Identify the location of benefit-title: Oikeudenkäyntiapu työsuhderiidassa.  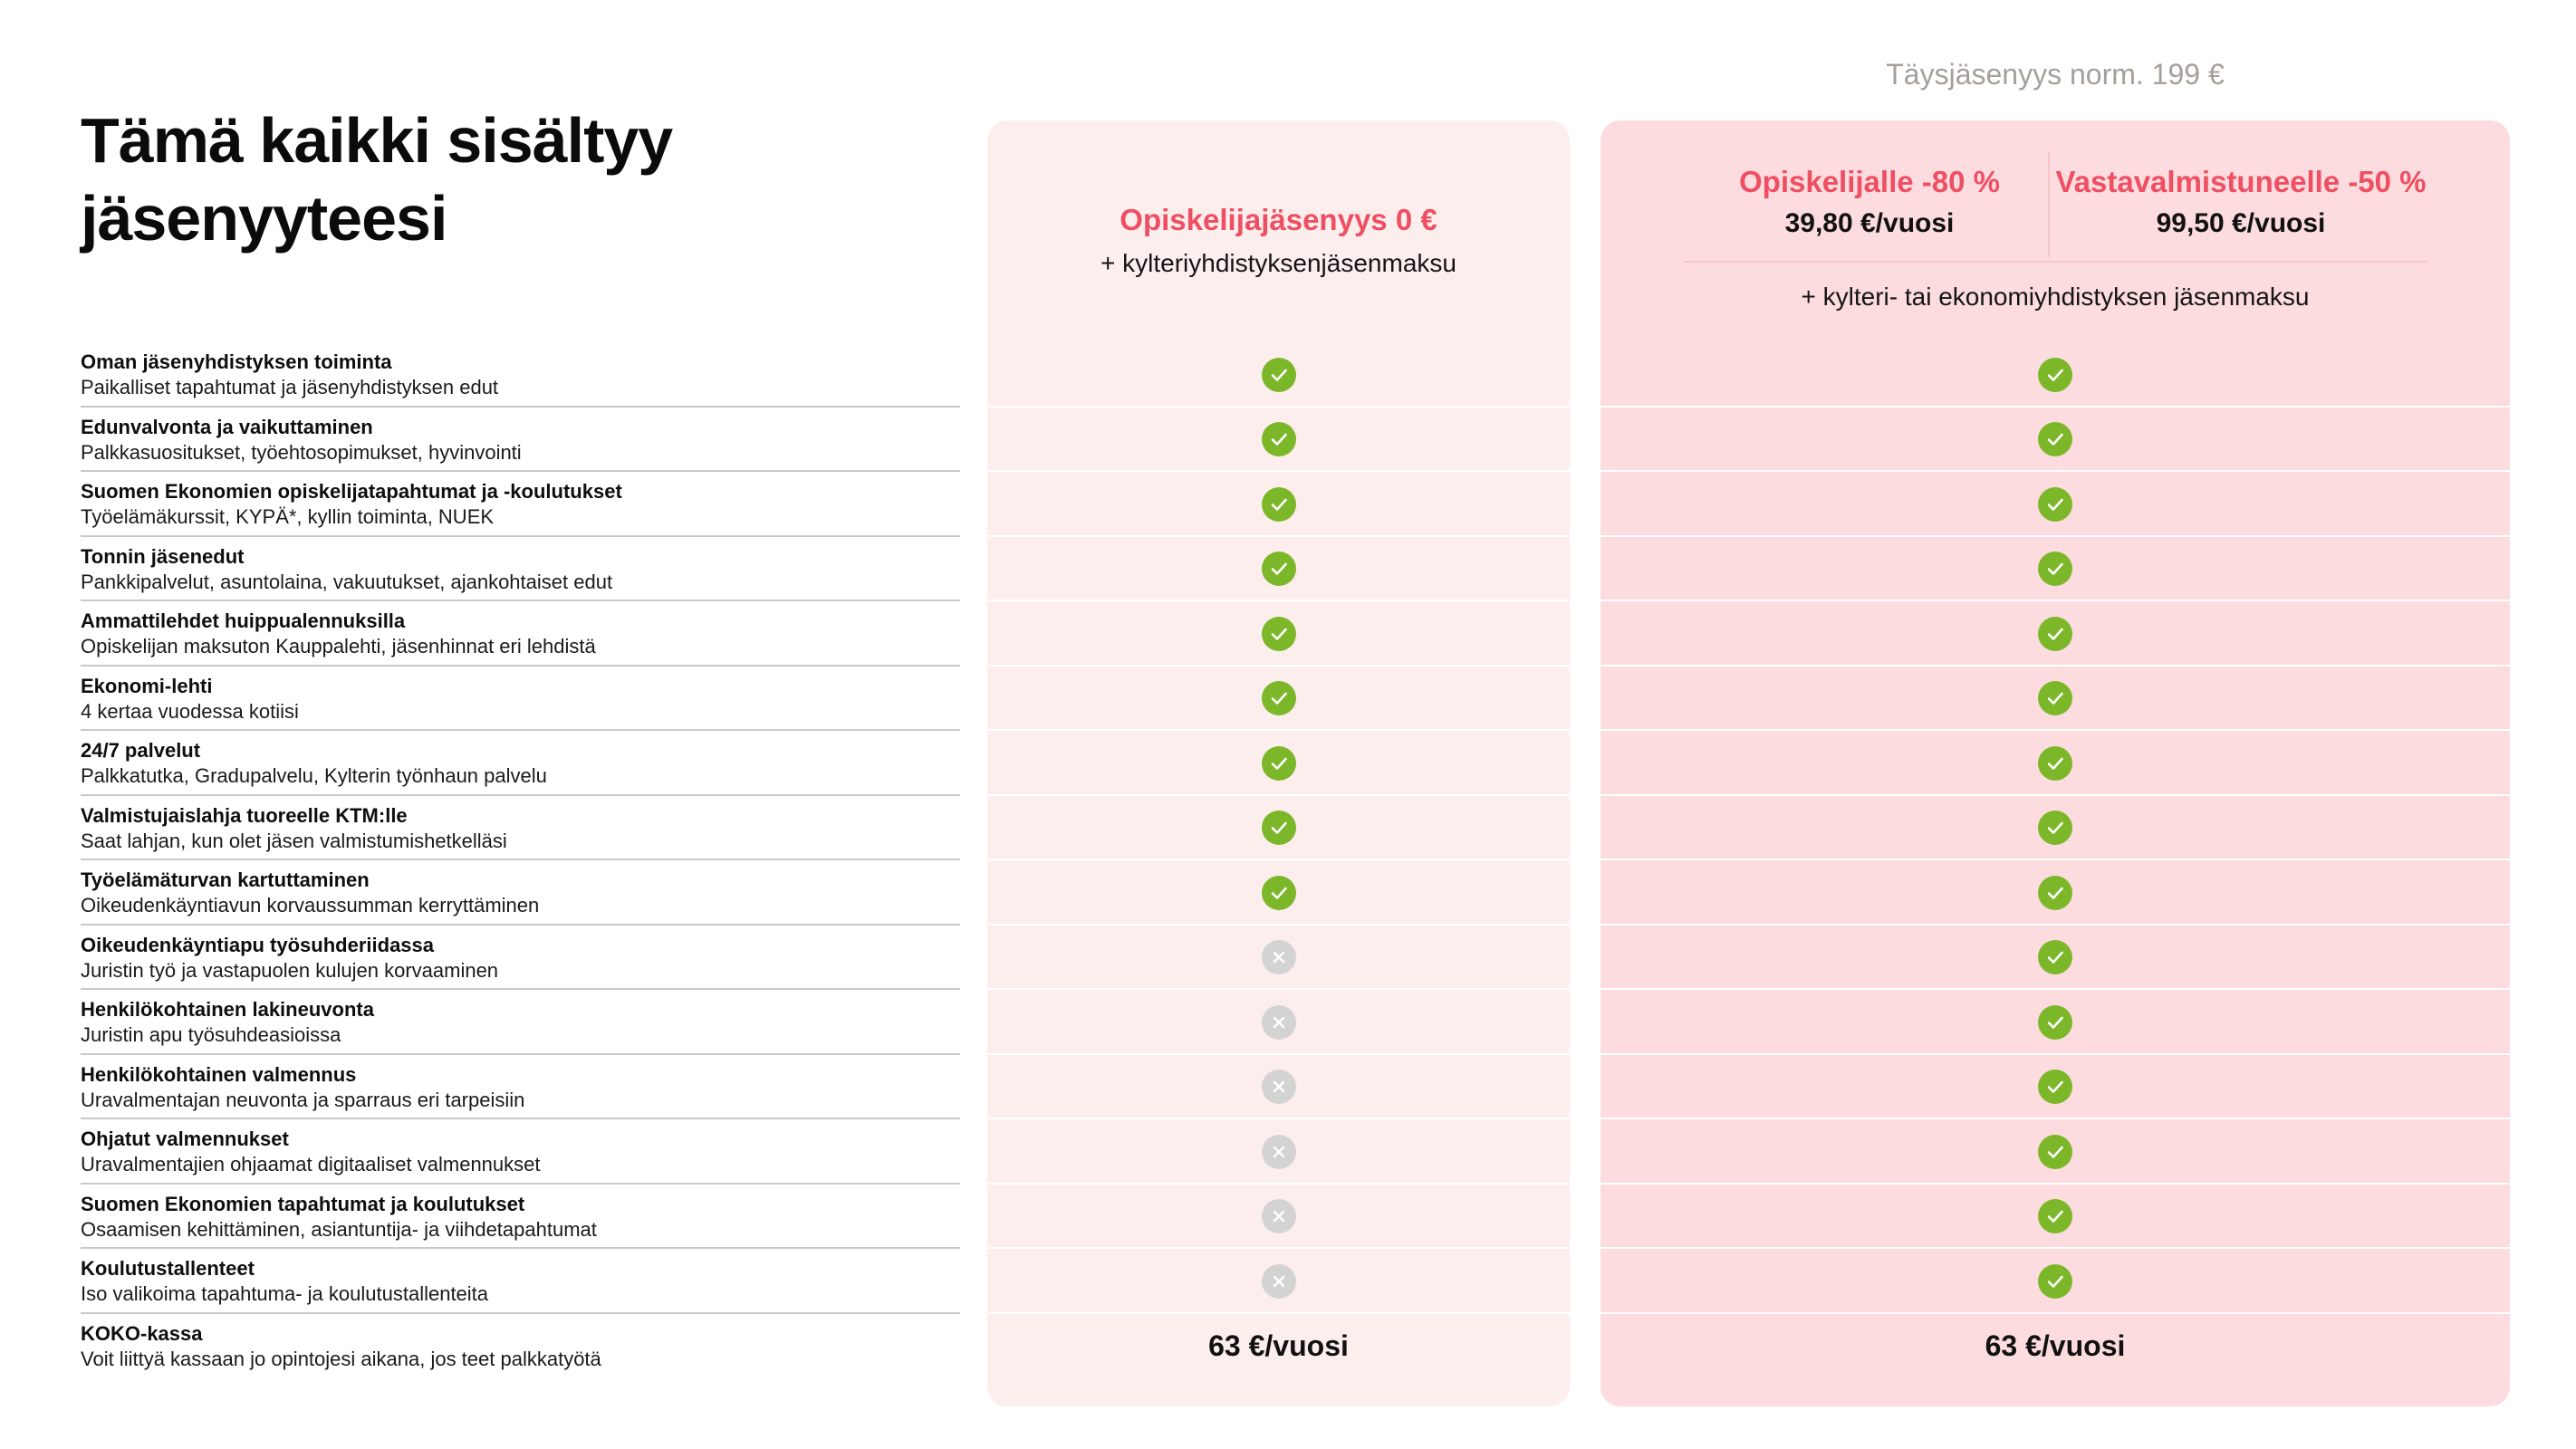
(258, 944).